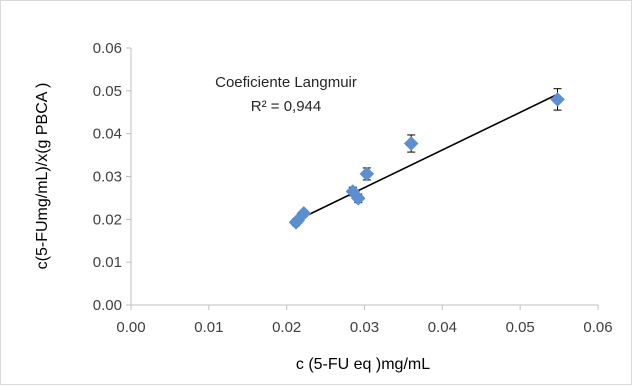 This screenshot has height=386, width=632. Describe the element at coordinates (107, 48) in the screenshot. I see `y-tick-label: 0.06` at that location.